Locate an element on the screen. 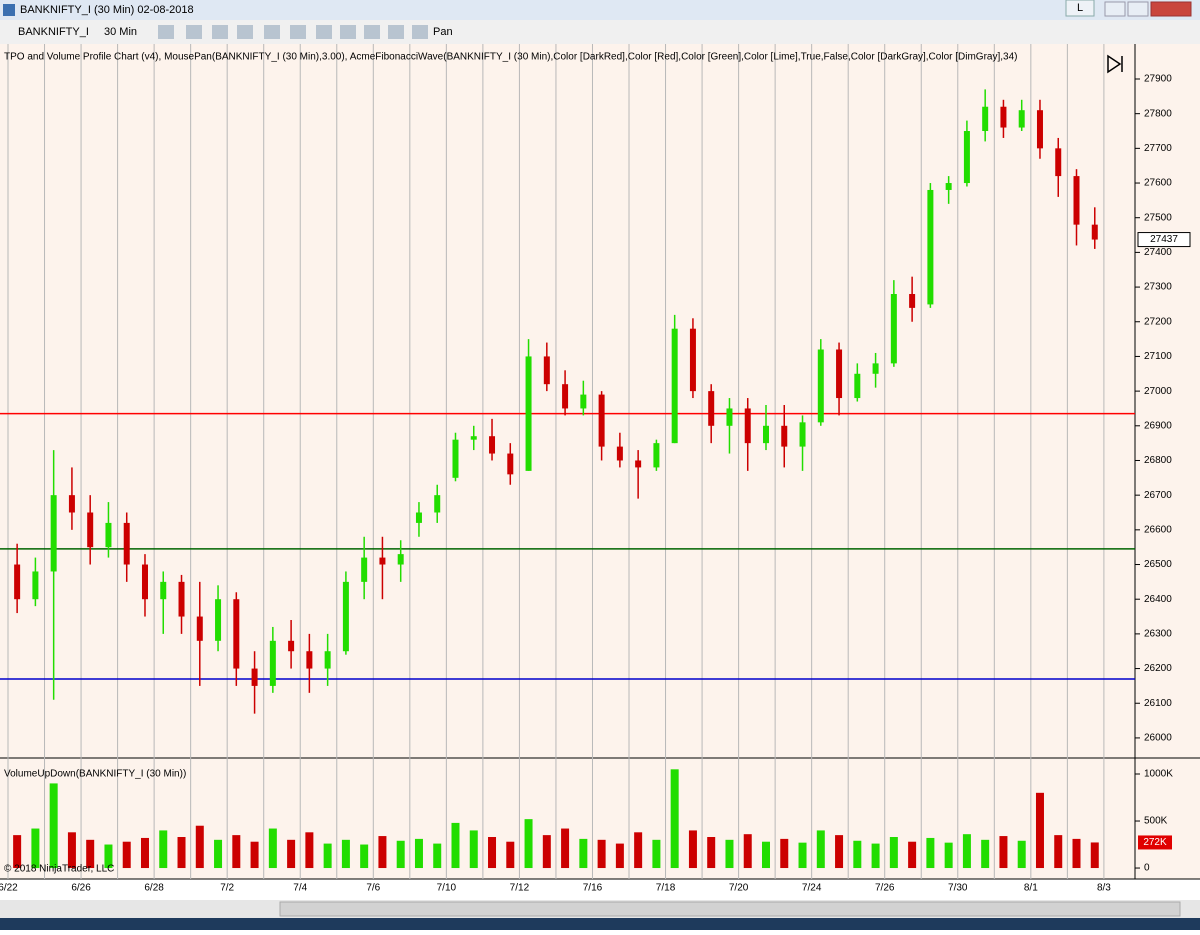 Image resolution: width=1200 pixels, height=935 pixels. y-tick-label: 26500 is located at coordinates (1158, 564).